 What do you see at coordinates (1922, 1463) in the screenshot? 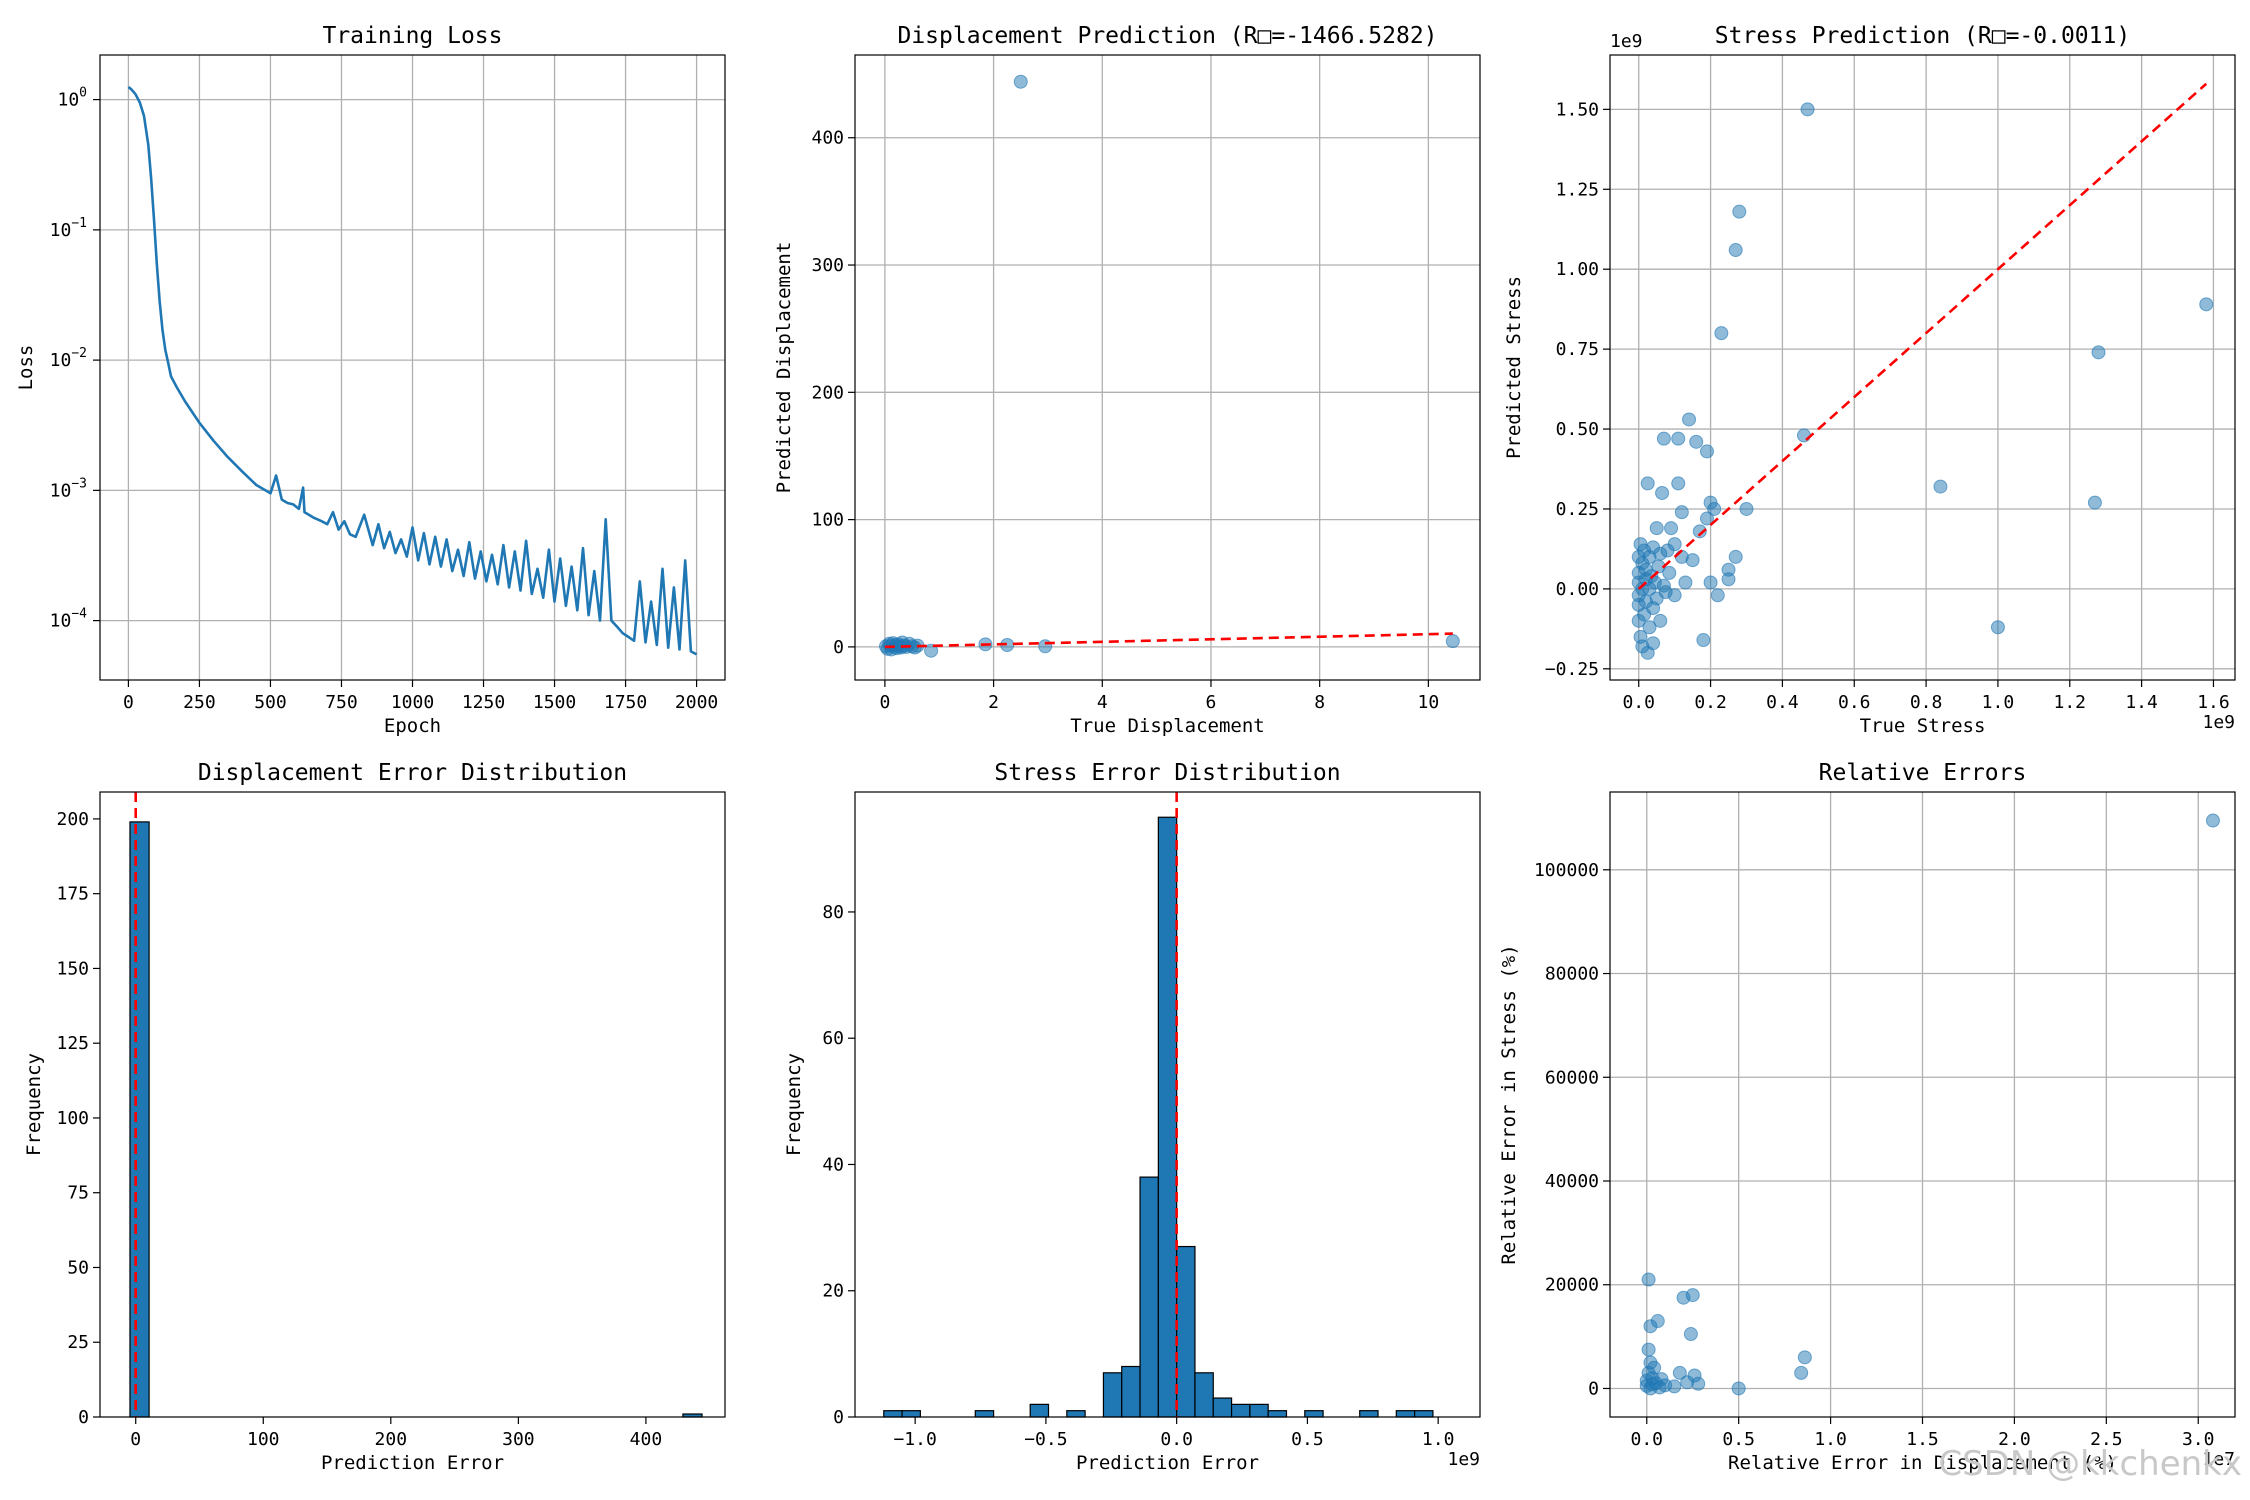
I see `x-axis-label: Relative Error in Displacement (%)` at bounding box center [1922, 1463].